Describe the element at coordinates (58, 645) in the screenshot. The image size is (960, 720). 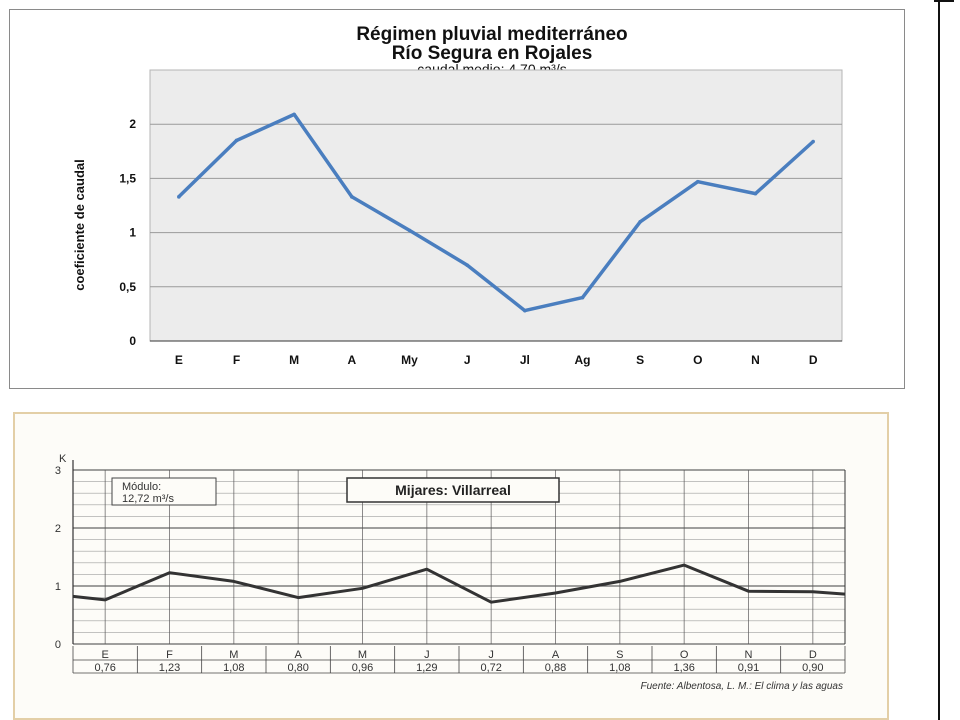
I see `bottom-y-tick-label: 0` at that location.